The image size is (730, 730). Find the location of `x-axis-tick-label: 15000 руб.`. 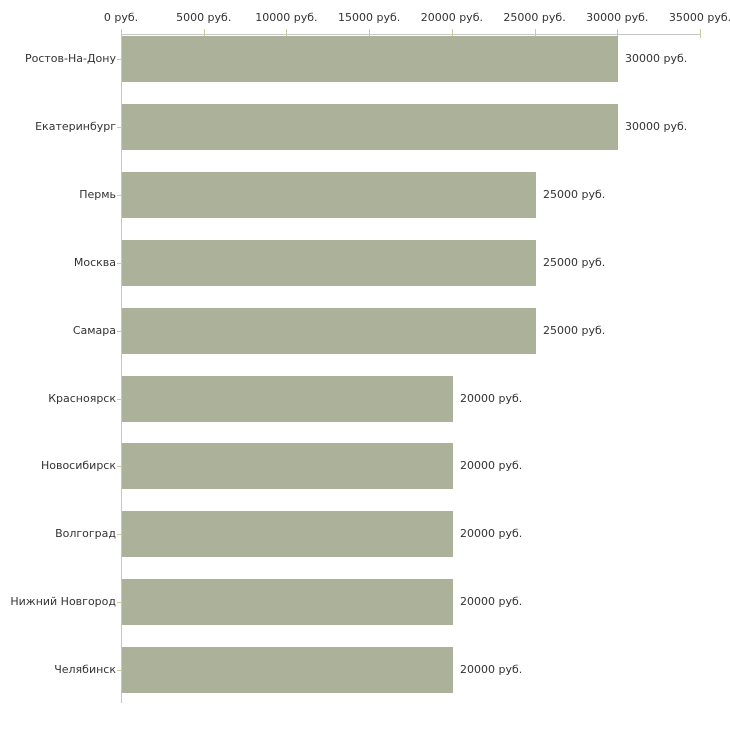

x-axis-tick-label: 15000 руб. is located at coordinates (369, 17).